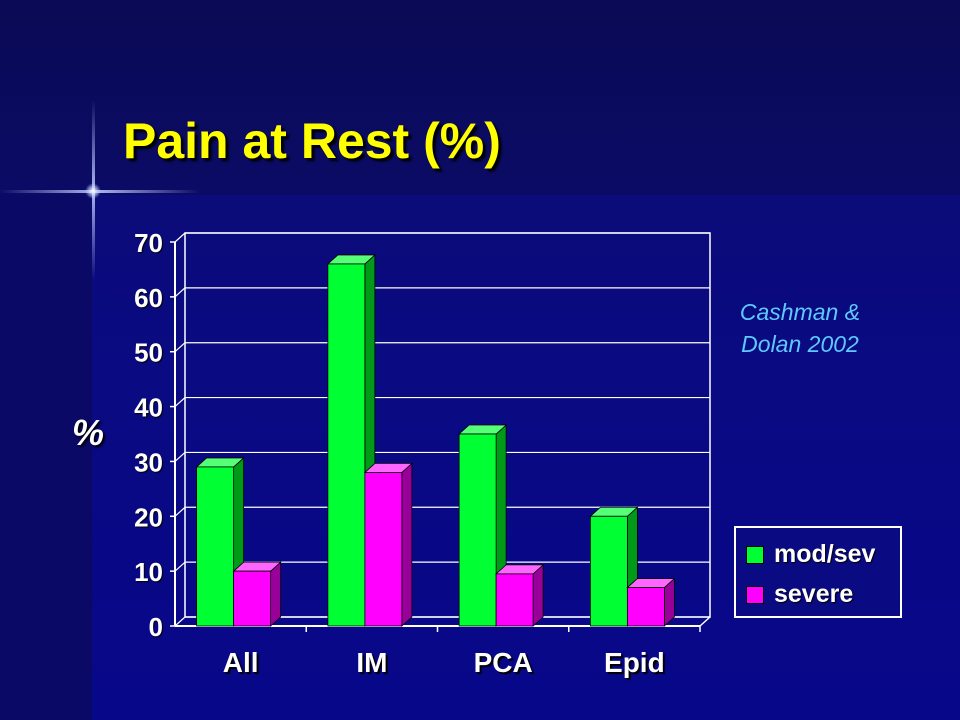 The image size is (960, 720). Describe the element at coordinates (645, 607) in the screenshot. I see `bar-severe-Epid` at that location.